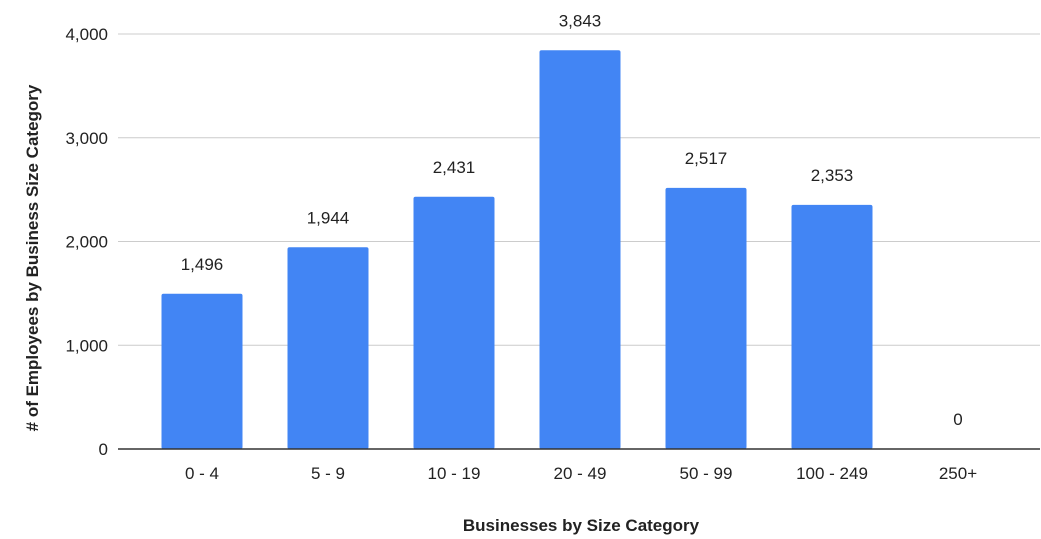 This screenshot has height=539, width=1041. I want to click on data-label: 2,431, so click(454, 167).